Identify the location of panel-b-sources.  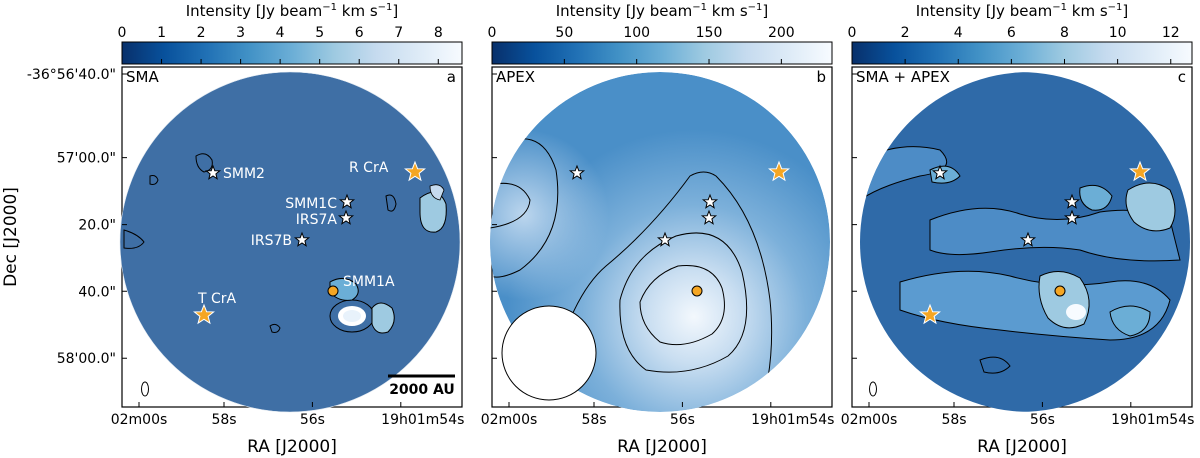
(679, 228).